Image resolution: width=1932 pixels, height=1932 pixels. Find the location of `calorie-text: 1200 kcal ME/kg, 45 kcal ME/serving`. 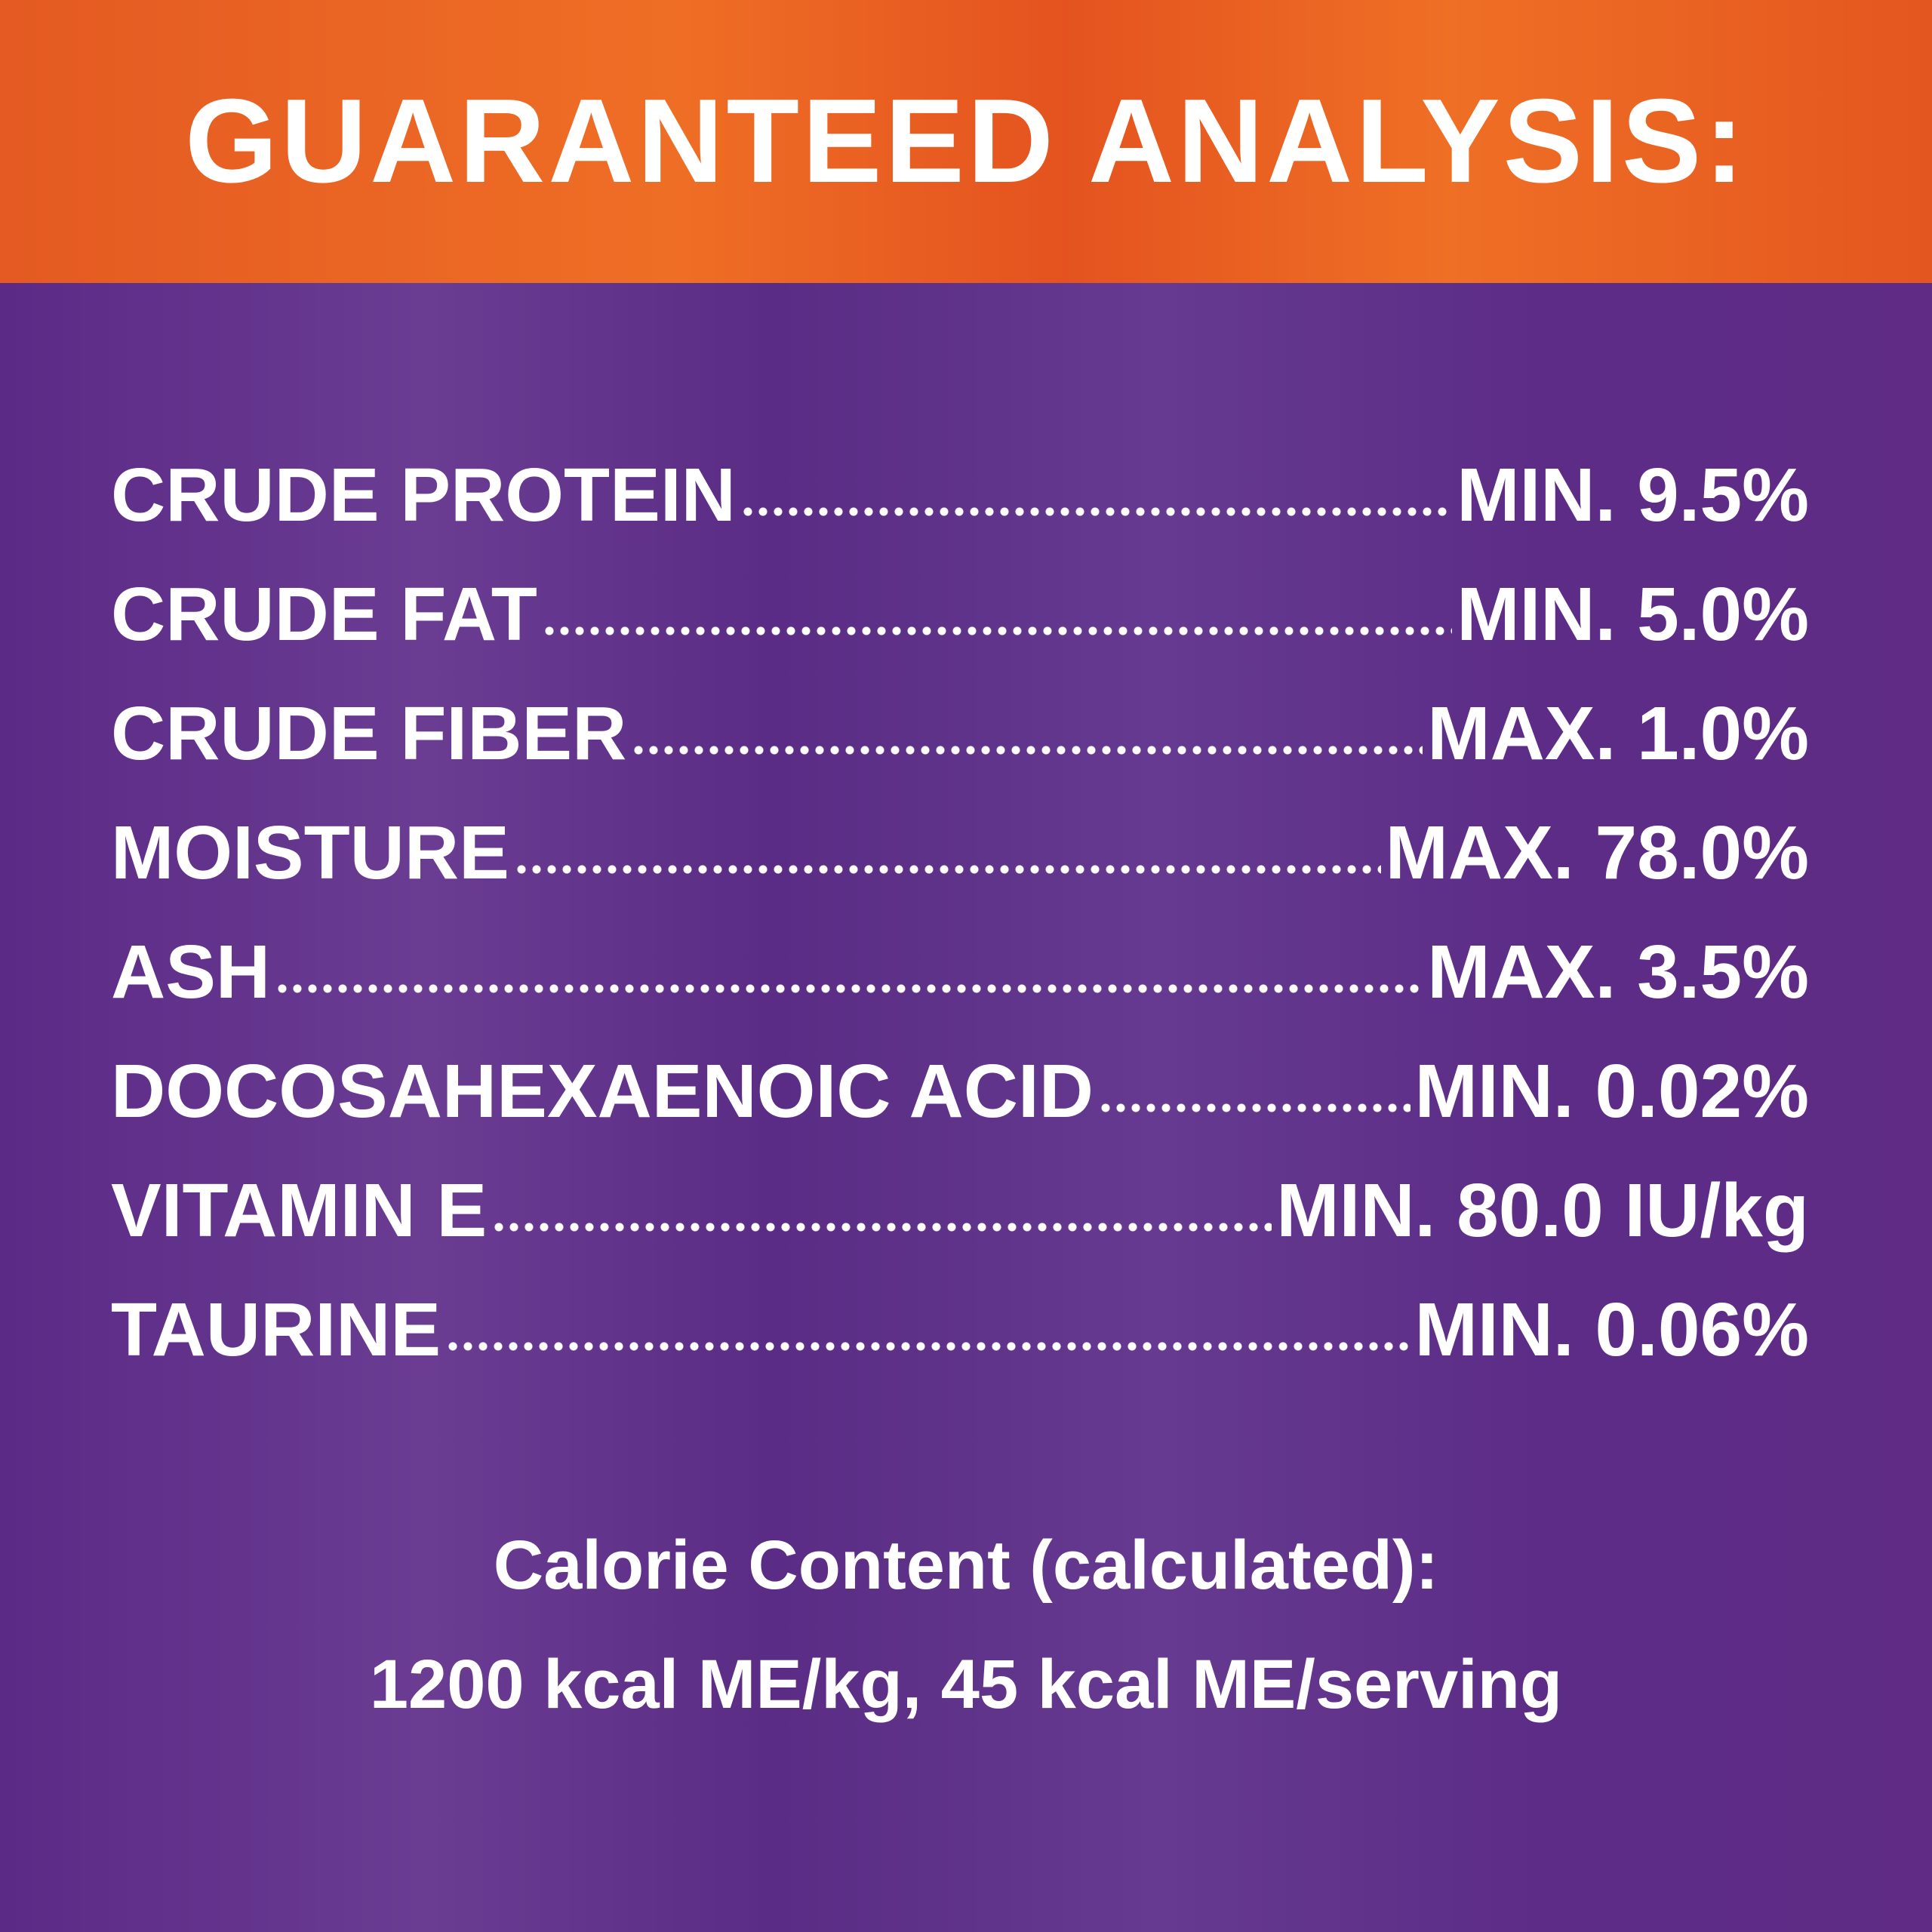

calorie-text: 1200 kcal ME/kg, 45 kcal ME/serving is located at coordinates (966, 1684).